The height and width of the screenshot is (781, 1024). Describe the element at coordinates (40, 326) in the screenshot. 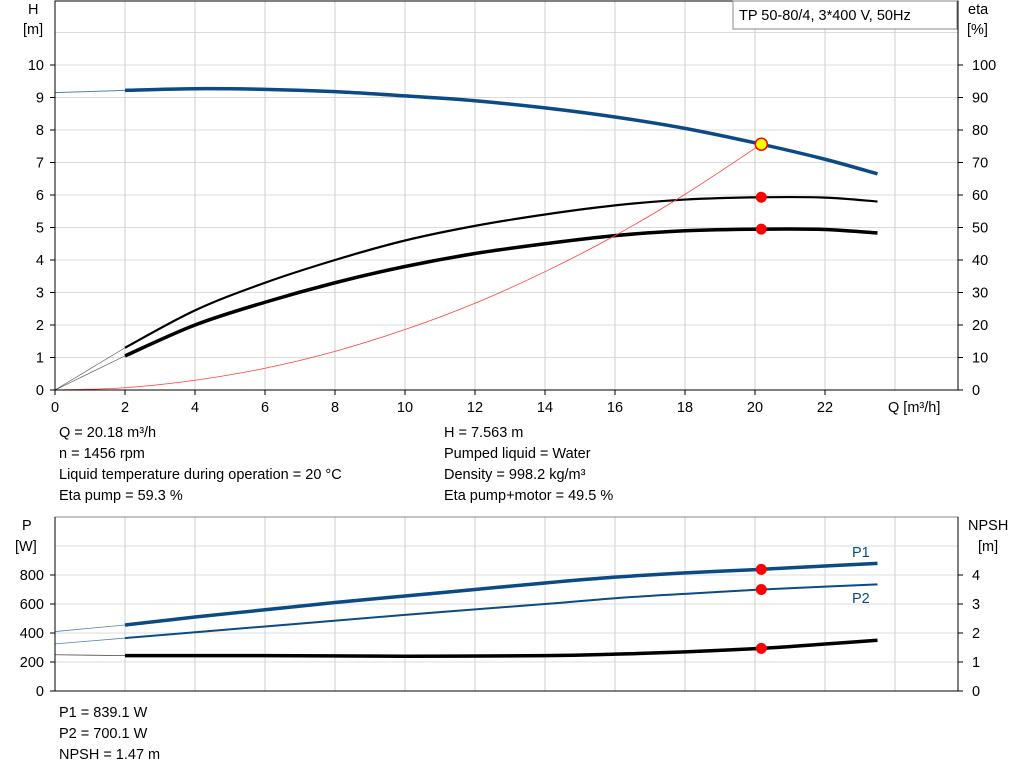

I see `h-tick-label: 2` at that location.